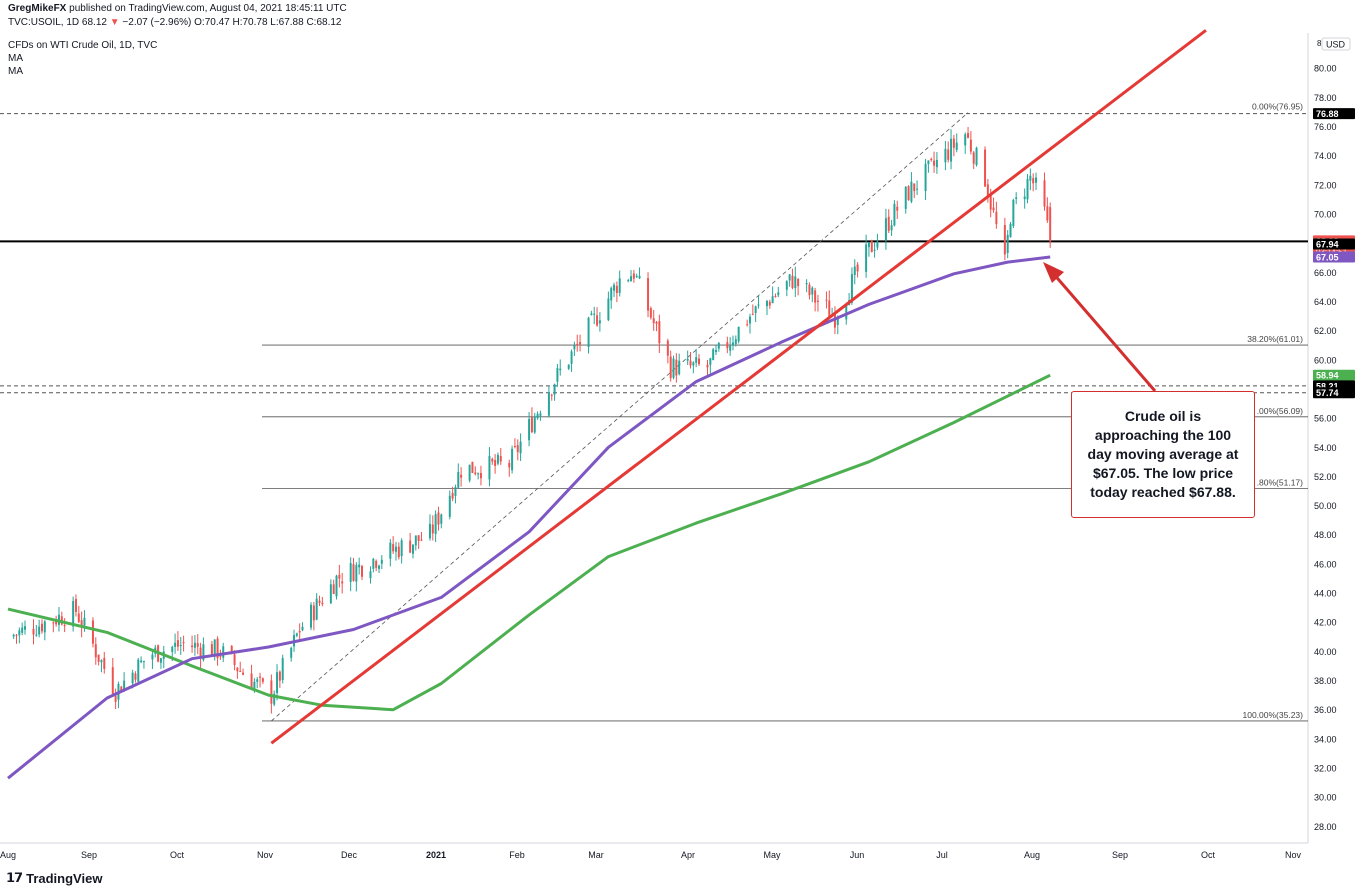 This screenshot has width=1363, height=891. I want to click on author-name: GregMikeFX, so click(37, 8).